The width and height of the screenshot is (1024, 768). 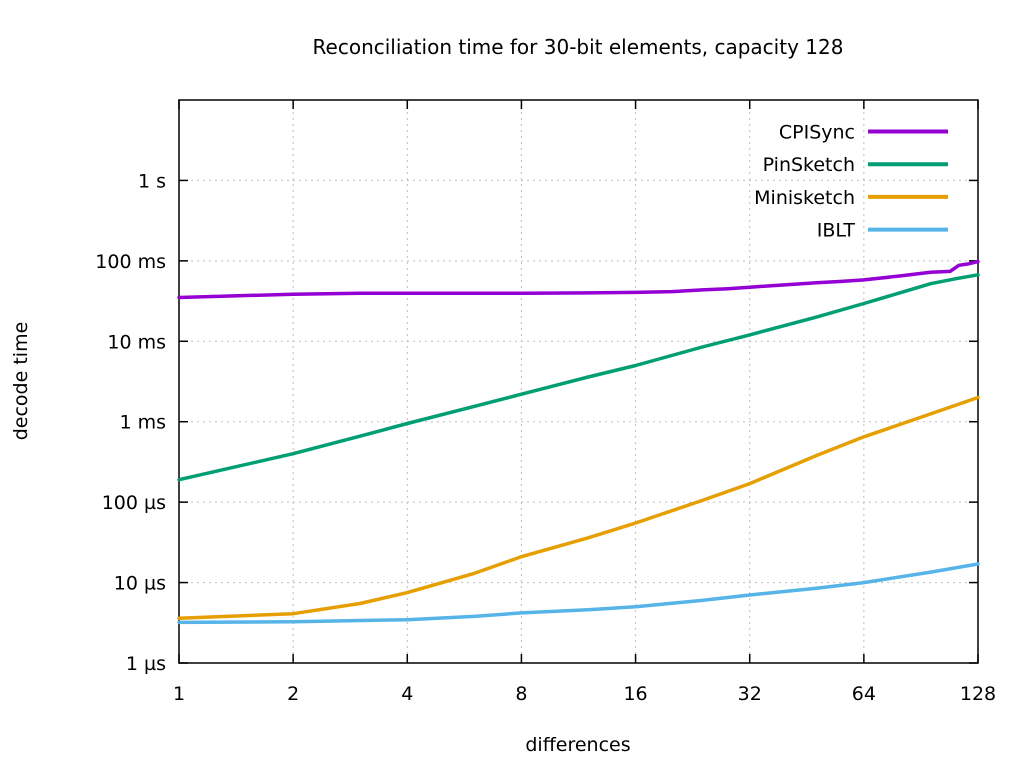 What do you see at coordinates (578, 593) in the screenshot?
I see `series-line-iblt` at bounding box center [578, 593].